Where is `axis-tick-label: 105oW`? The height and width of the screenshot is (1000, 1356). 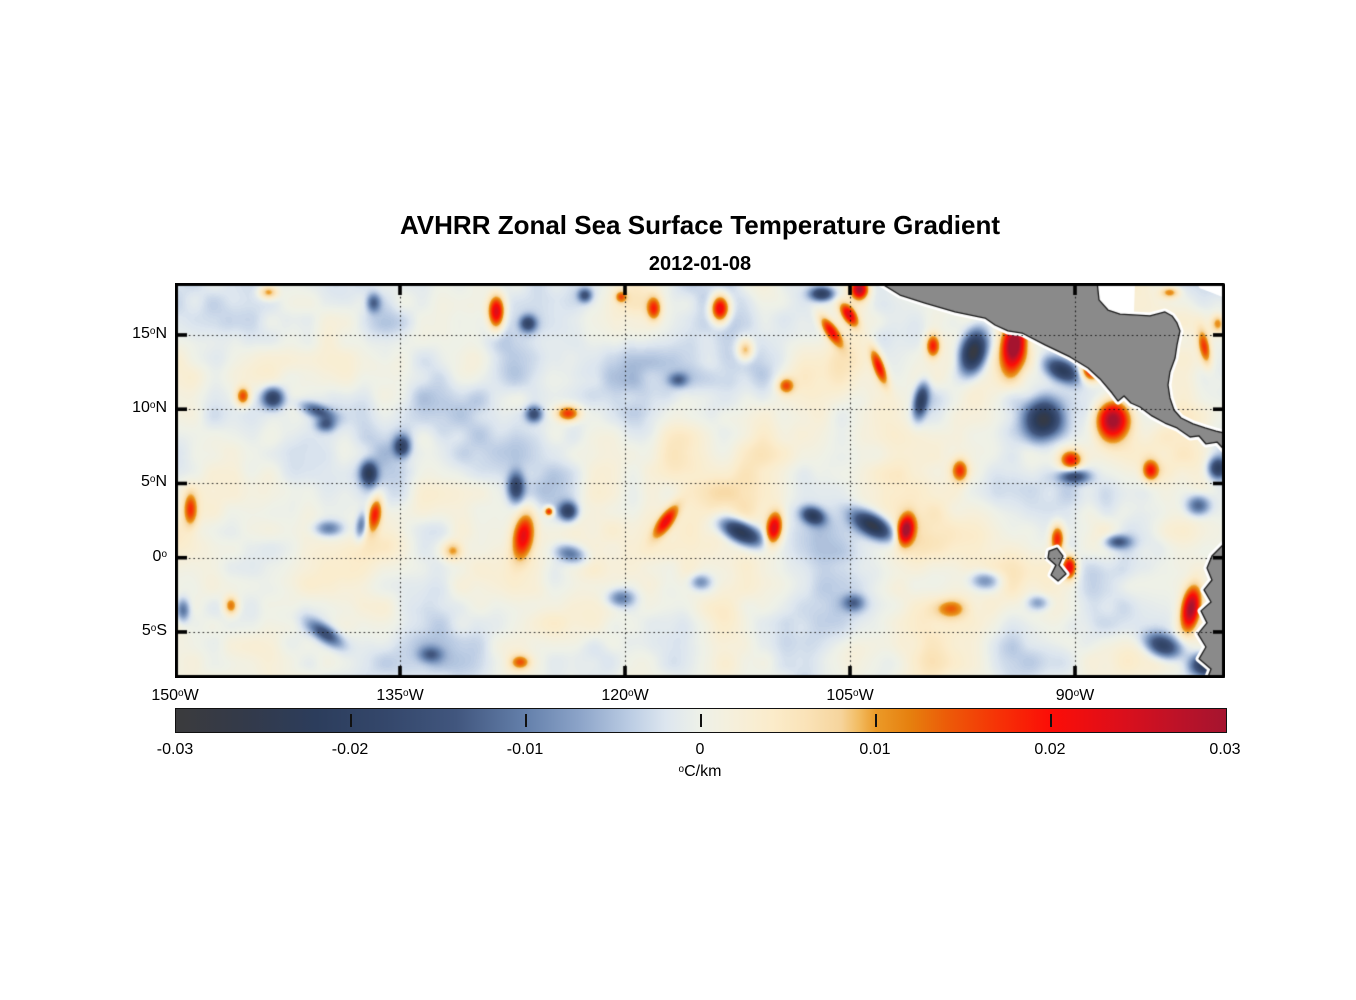 axis-tick-label: 105oW is located at coordinates (850, 695).